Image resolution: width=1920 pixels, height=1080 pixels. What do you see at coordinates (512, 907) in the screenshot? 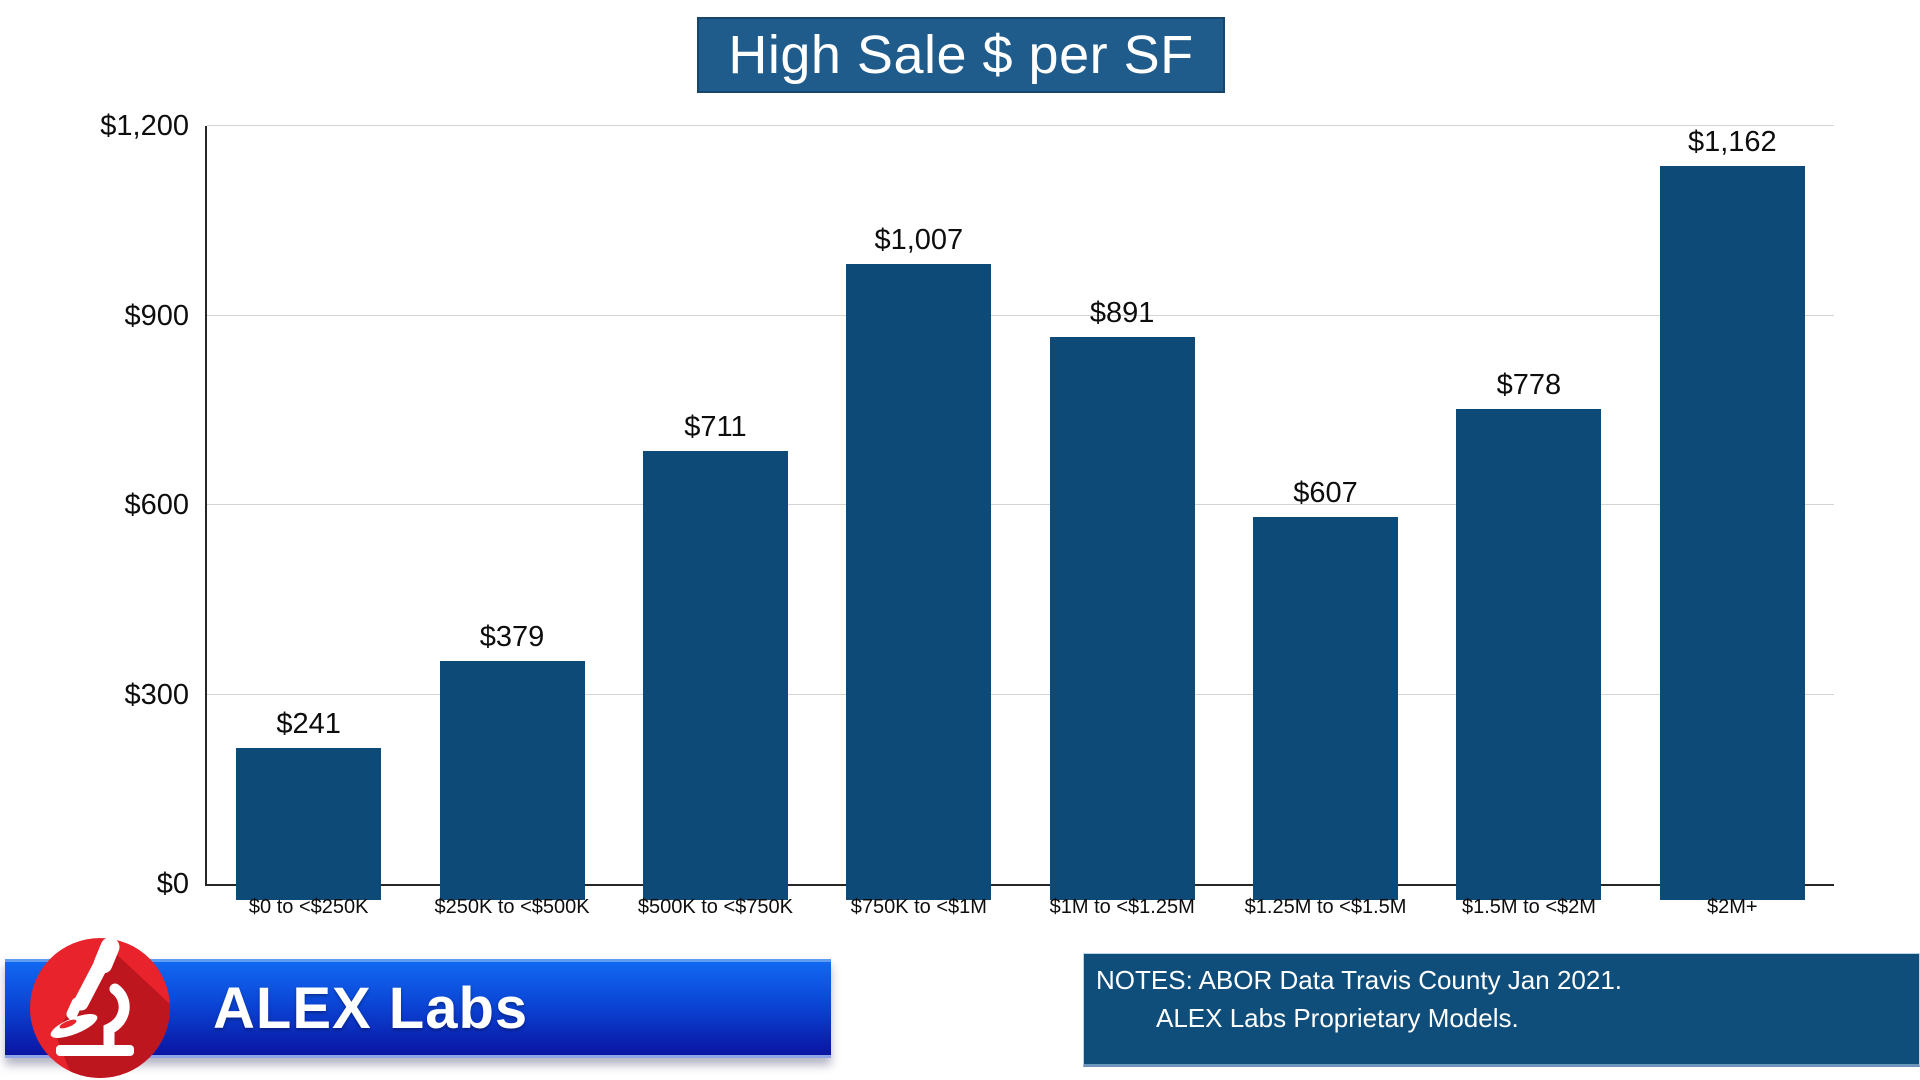
I see `x-axis-category-label: $250K to <$500K` at bounding box center [512, 907].